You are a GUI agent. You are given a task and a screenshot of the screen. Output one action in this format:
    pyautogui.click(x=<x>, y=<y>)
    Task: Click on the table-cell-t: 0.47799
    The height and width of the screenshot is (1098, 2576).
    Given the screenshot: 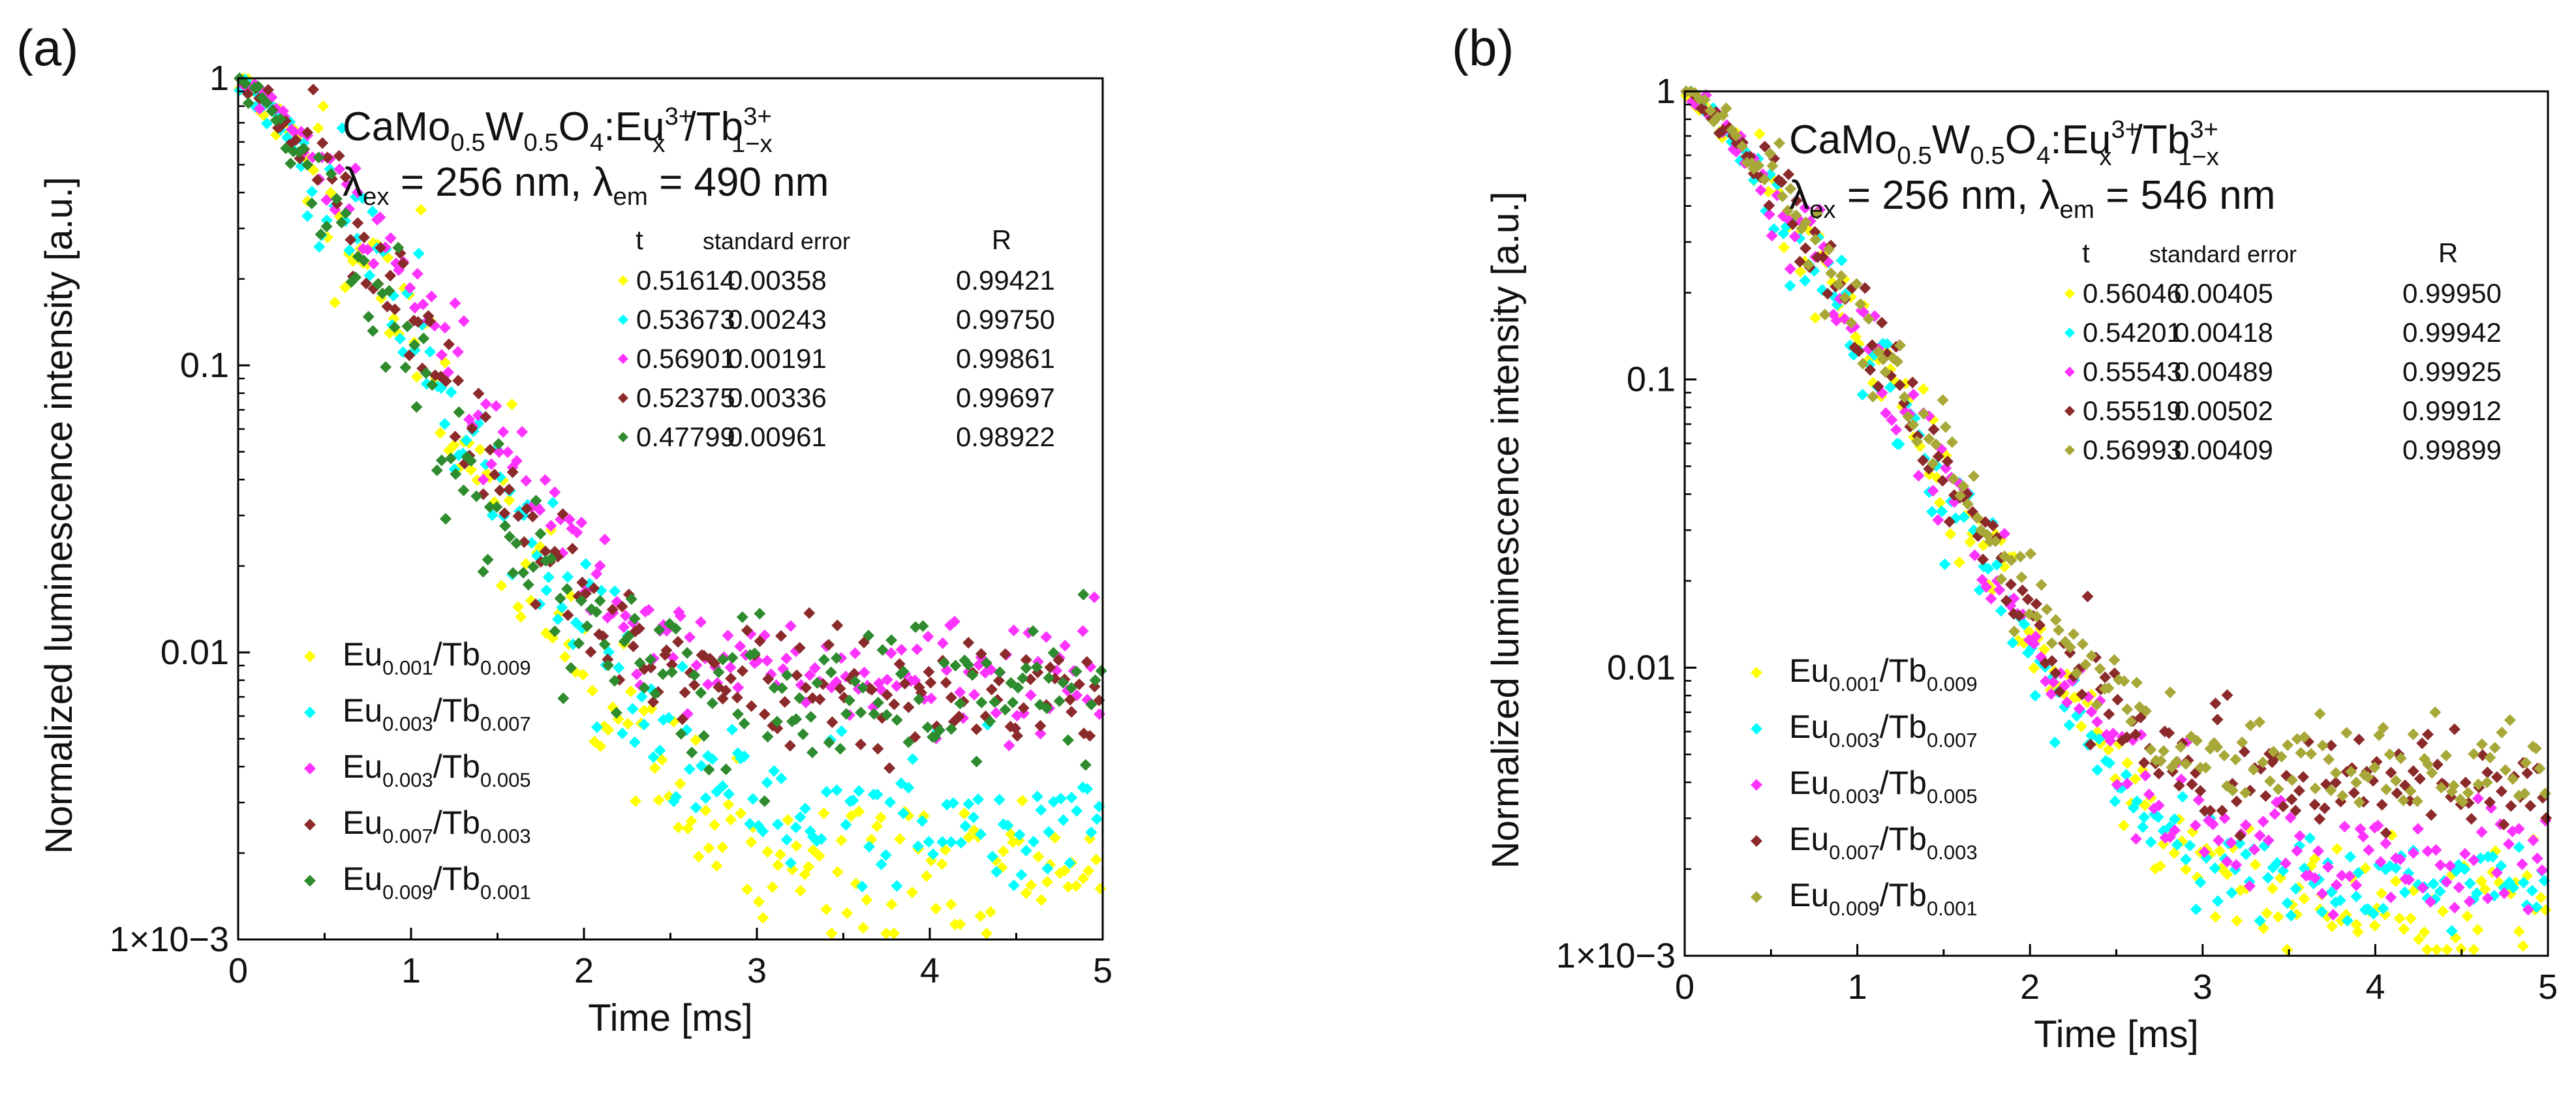 What is the action you would take?
    pyautogui.click(x=686, y=437)
    